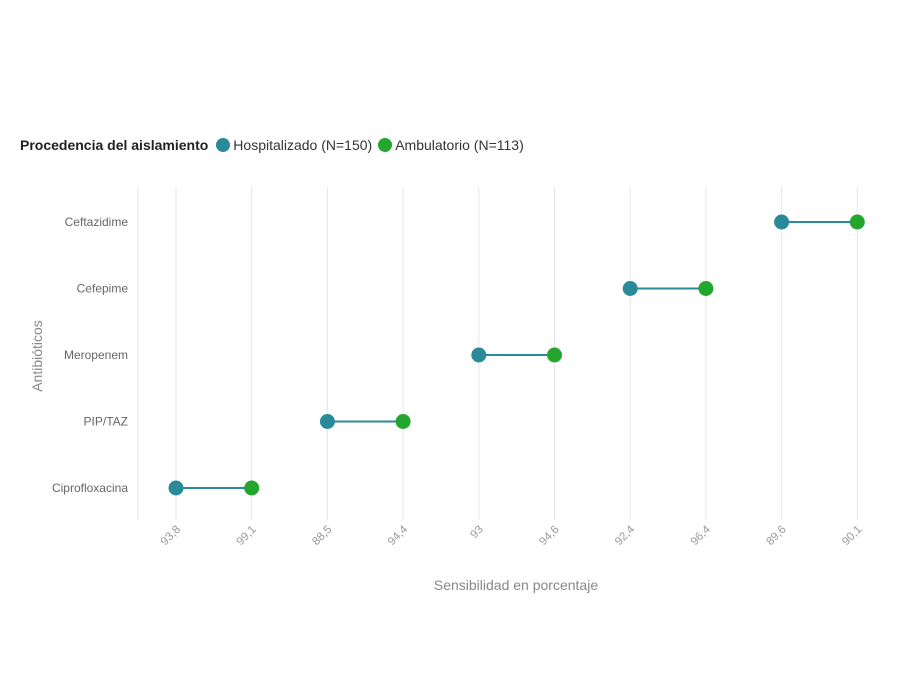 Image resolution: width=900 pixels, height=690 pixels. I want to click on x-tick-label: 88,5, so click(322, 536).